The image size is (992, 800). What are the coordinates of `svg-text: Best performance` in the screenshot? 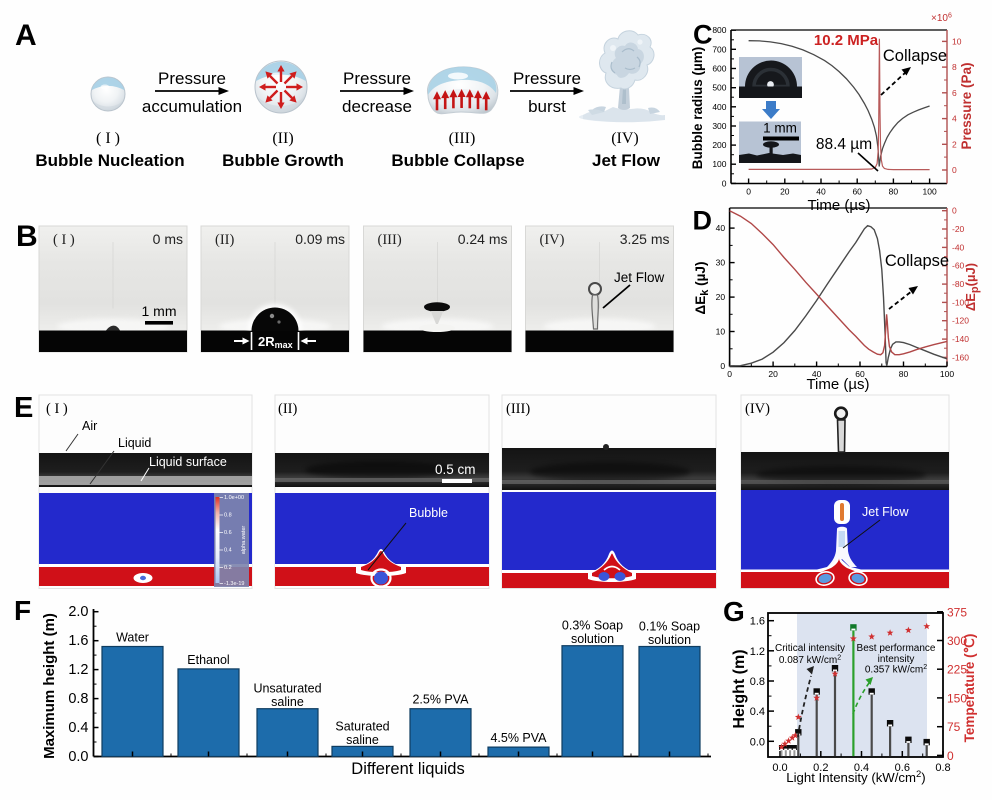 It's located at (896, 648).